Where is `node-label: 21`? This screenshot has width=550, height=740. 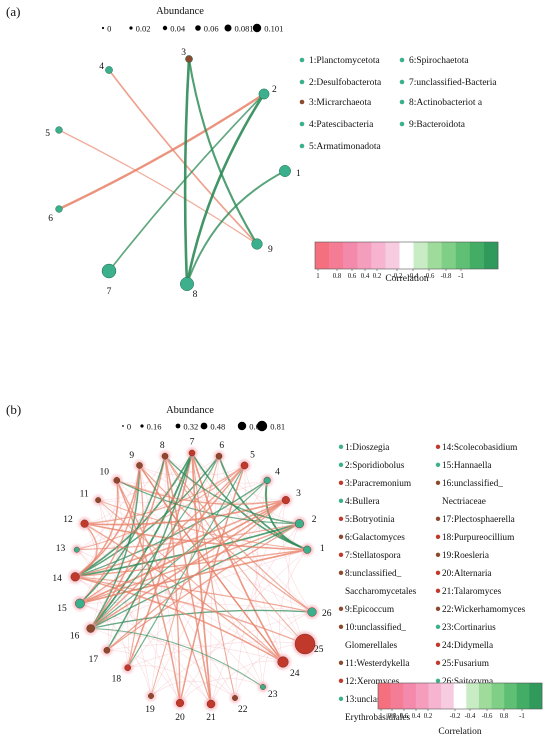
node-label: 21 is located at coordinates (211, 718).